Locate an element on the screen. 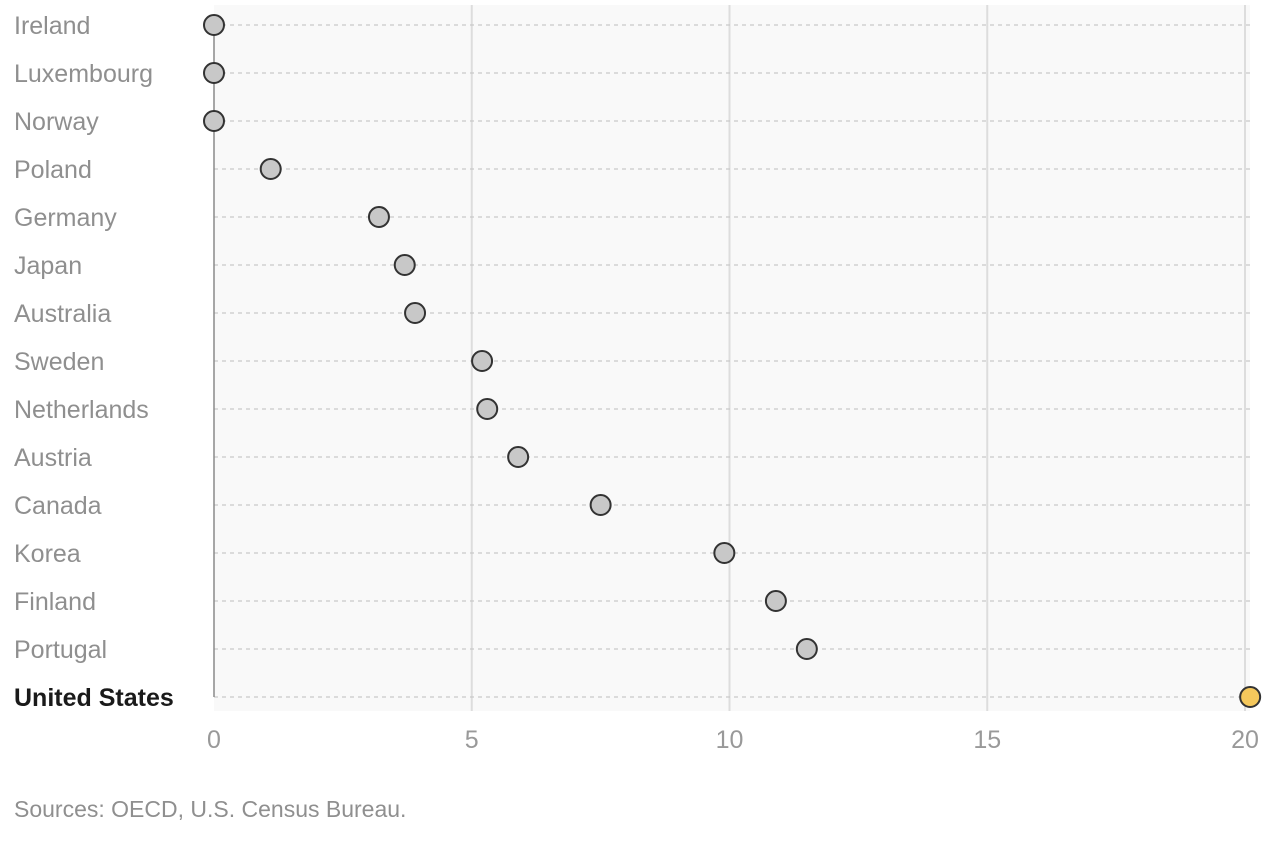  category-label: Korea is located at coordinates (47, 554).